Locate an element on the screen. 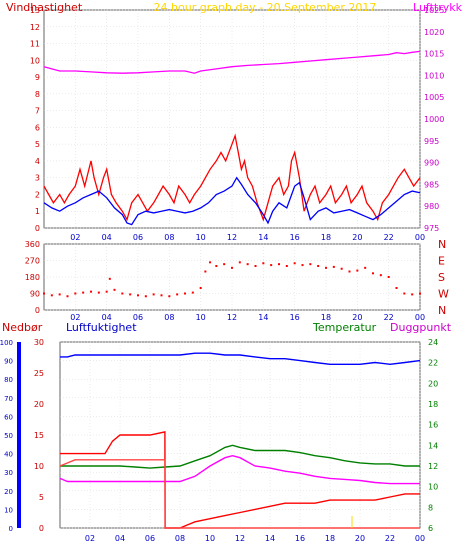 Image resolution: width=468 pixels, height=555 pixels. direction-tick-label: 180 is located at coordinates (32, 277).